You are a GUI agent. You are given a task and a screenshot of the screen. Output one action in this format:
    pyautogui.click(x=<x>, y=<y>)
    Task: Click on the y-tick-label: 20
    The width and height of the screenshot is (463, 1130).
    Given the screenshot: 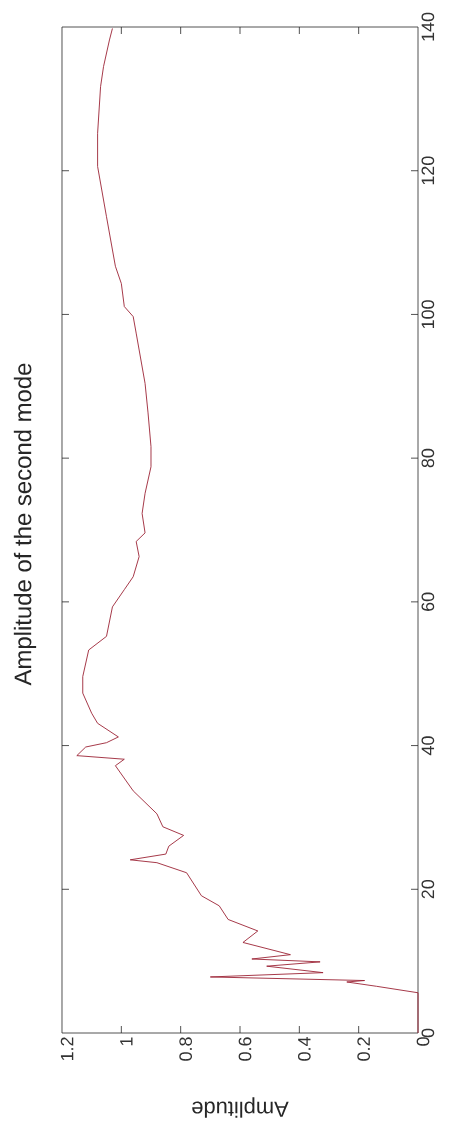 What is the action you would take?
    pyautogui.click(x=428, y=889)
    